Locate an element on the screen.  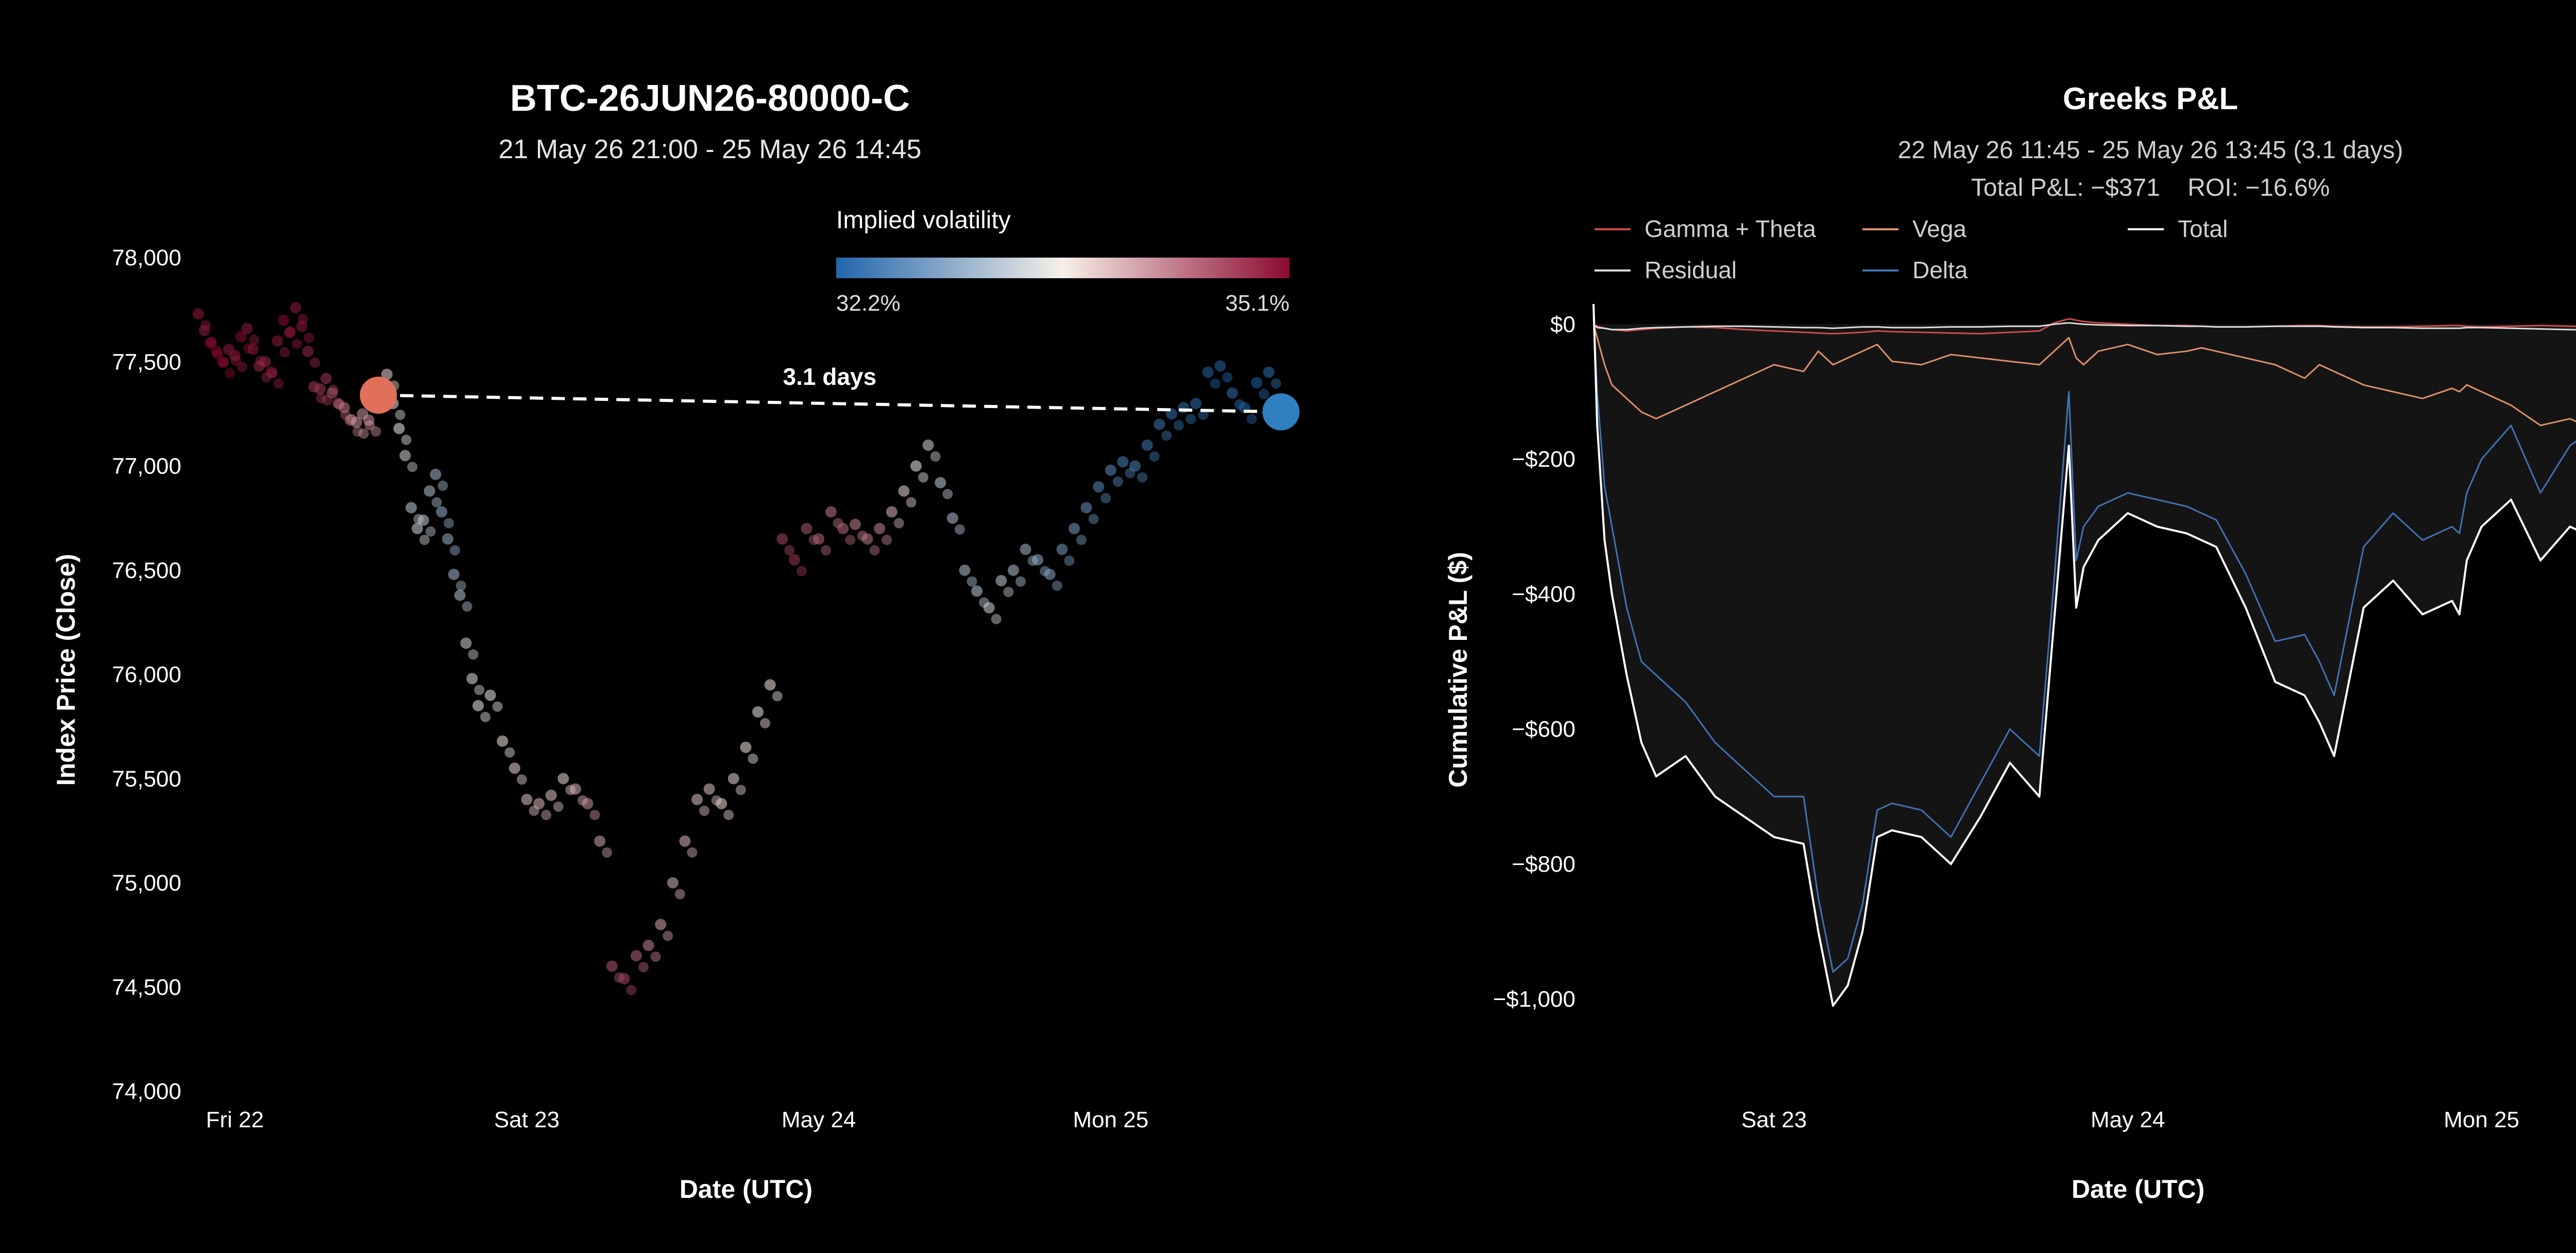
right-y-tick-label: −$1,000 is located at coordinates (1534, 999).